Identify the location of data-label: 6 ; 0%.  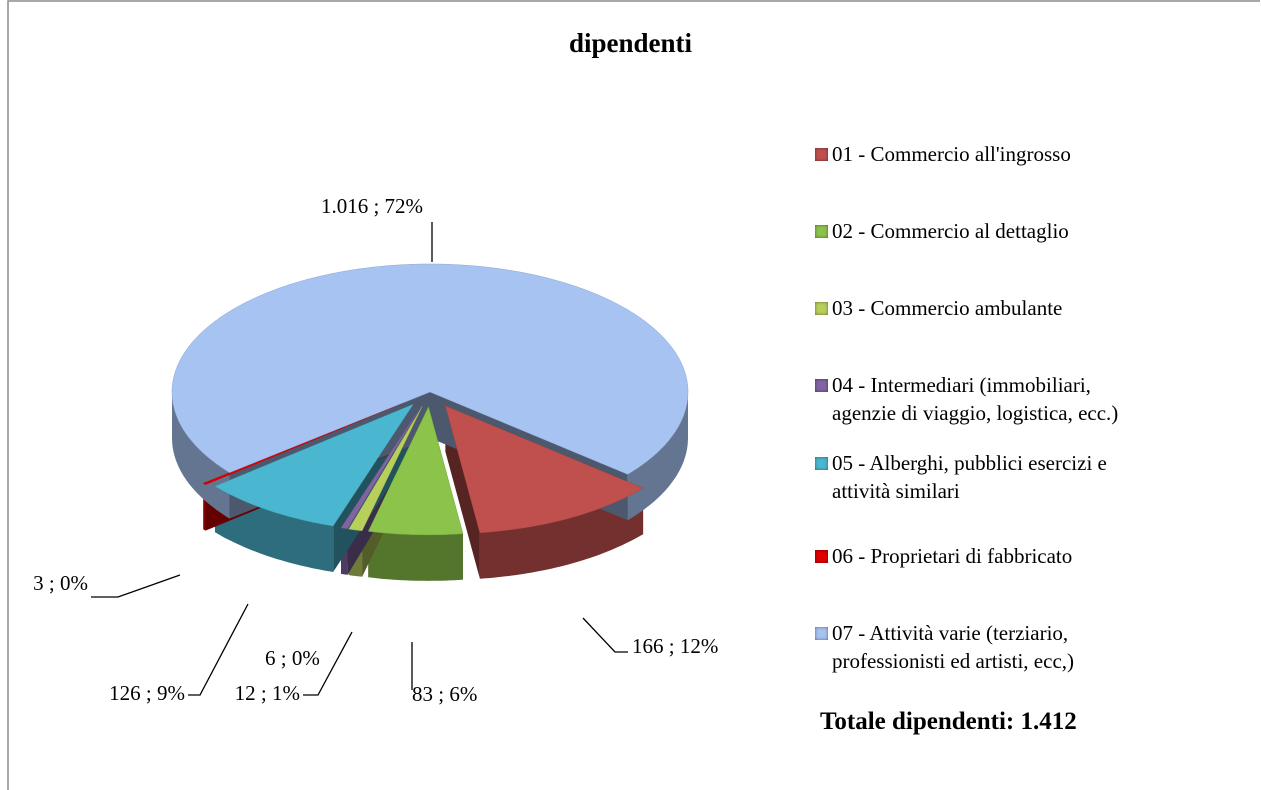
(292, 658).